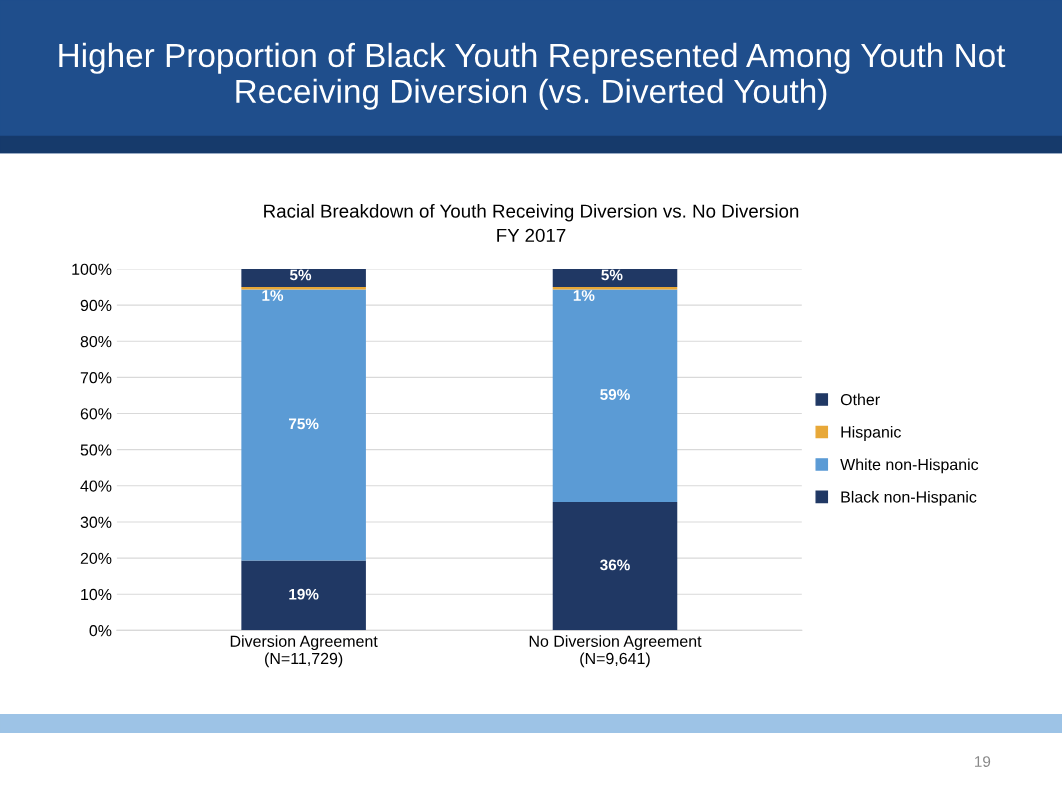 The image size is (1062, 803). I want to click on legend-label: Black non-Hispanic, so click(909, 498).